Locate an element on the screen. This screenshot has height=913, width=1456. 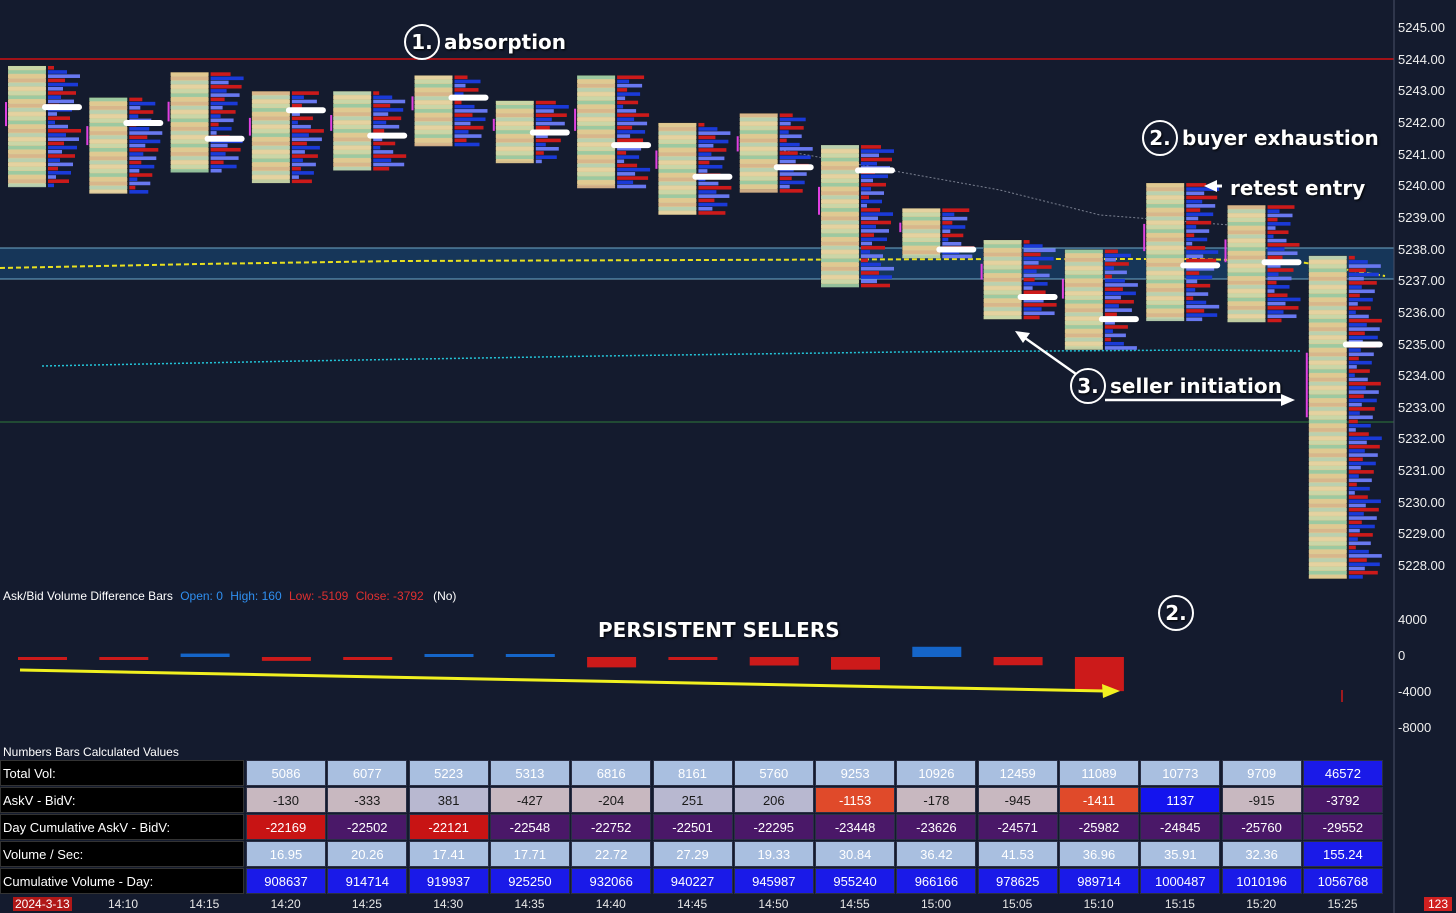
annotation-number: 2. is located at coordinates (1176, 613).